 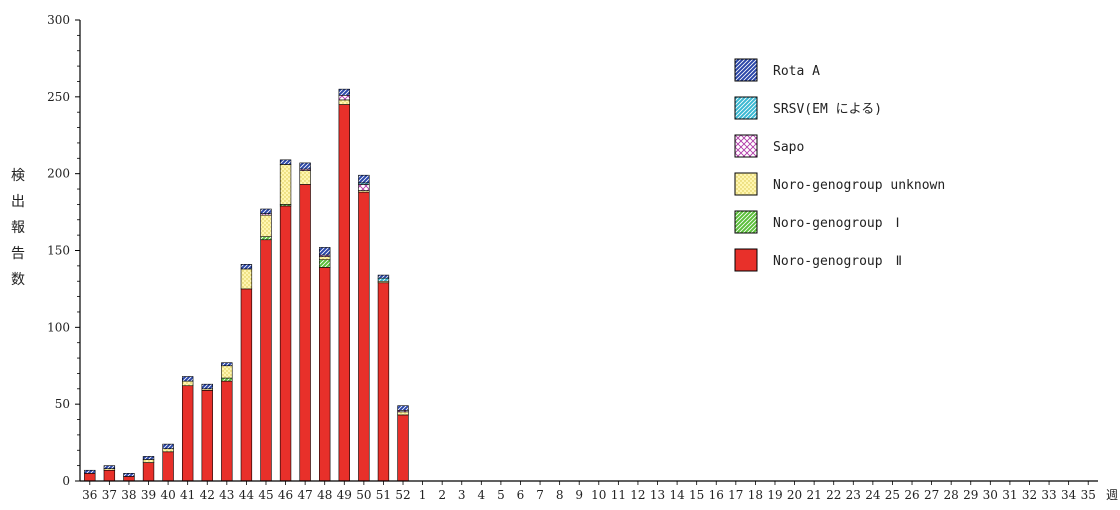 What do you see at coordinates (827, 109) in the screenshot?
I see `legend-label: SRSV(EM による)` at bounding box center [827, 109].